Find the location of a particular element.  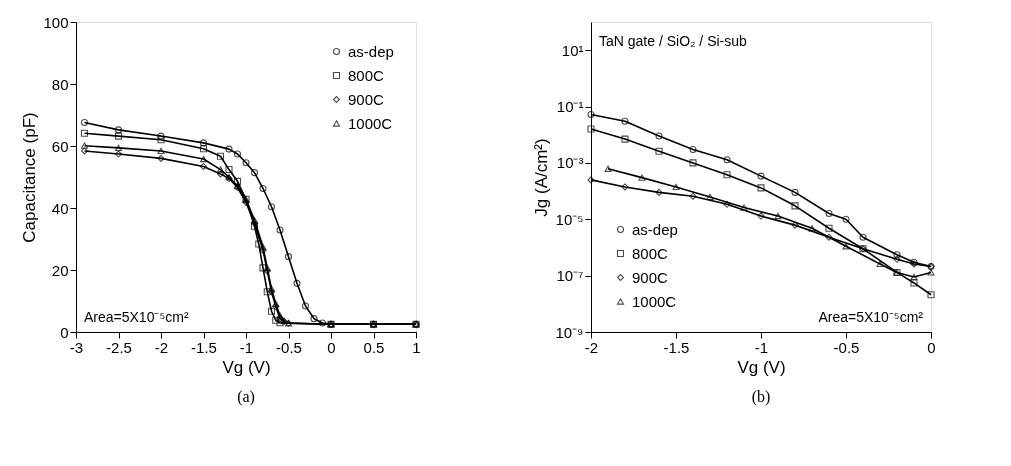

x-tick-label: 1 is located at coordinates (416, 347).